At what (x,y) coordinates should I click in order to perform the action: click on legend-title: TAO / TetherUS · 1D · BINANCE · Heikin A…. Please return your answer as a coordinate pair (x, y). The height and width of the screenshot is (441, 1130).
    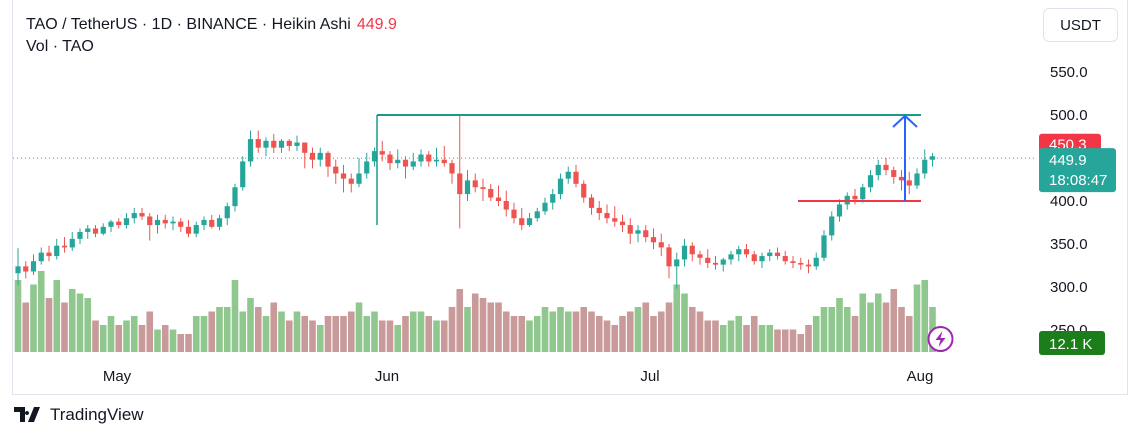
    Looking at the image, I should click on (188, 24).